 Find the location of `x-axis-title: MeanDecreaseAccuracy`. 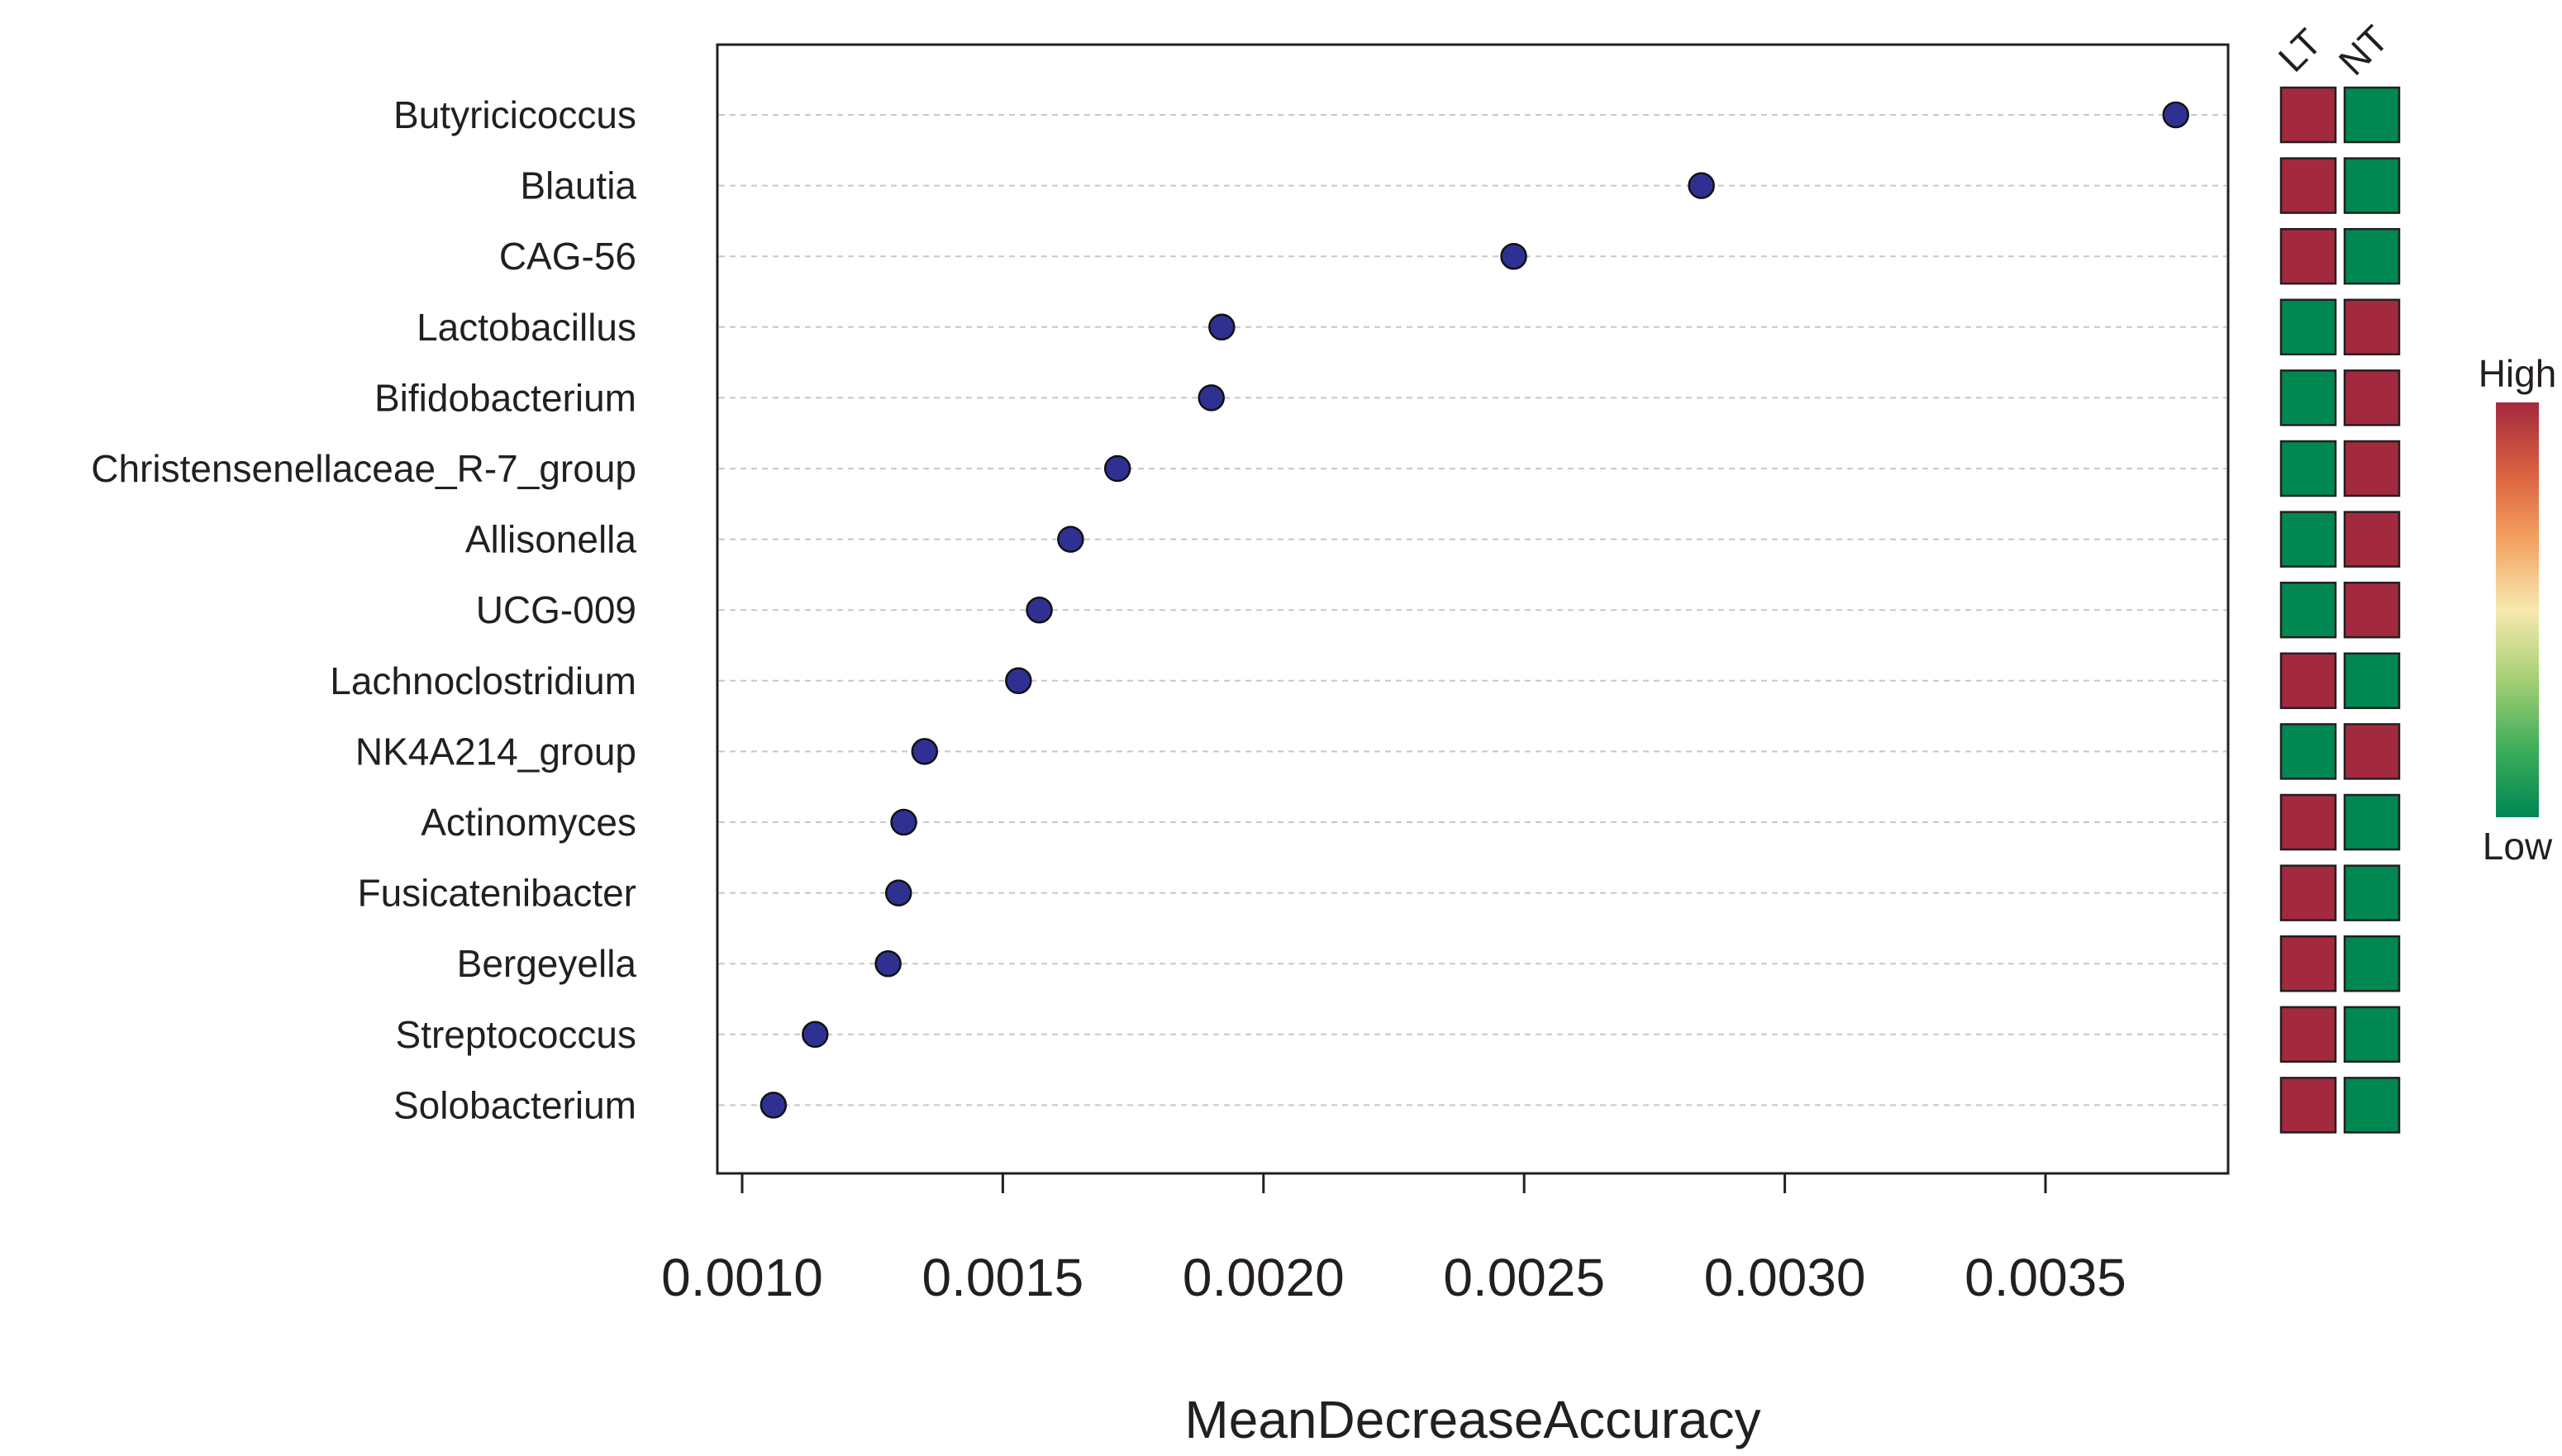

x-axis-title: MeanDecreaseAccuracy is located at coordinates (1472, 1419).